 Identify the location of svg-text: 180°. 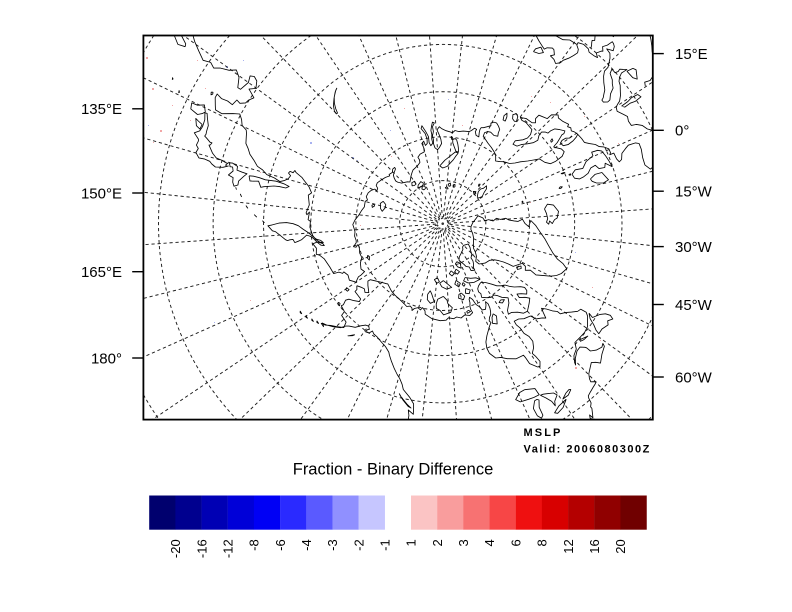
(106, 358).